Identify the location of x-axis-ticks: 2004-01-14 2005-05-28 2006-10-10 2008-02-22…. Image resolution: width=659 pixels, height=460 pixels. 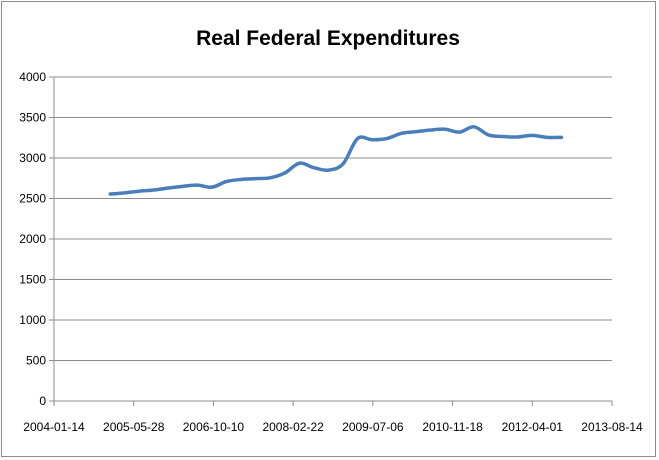
(333, 417).